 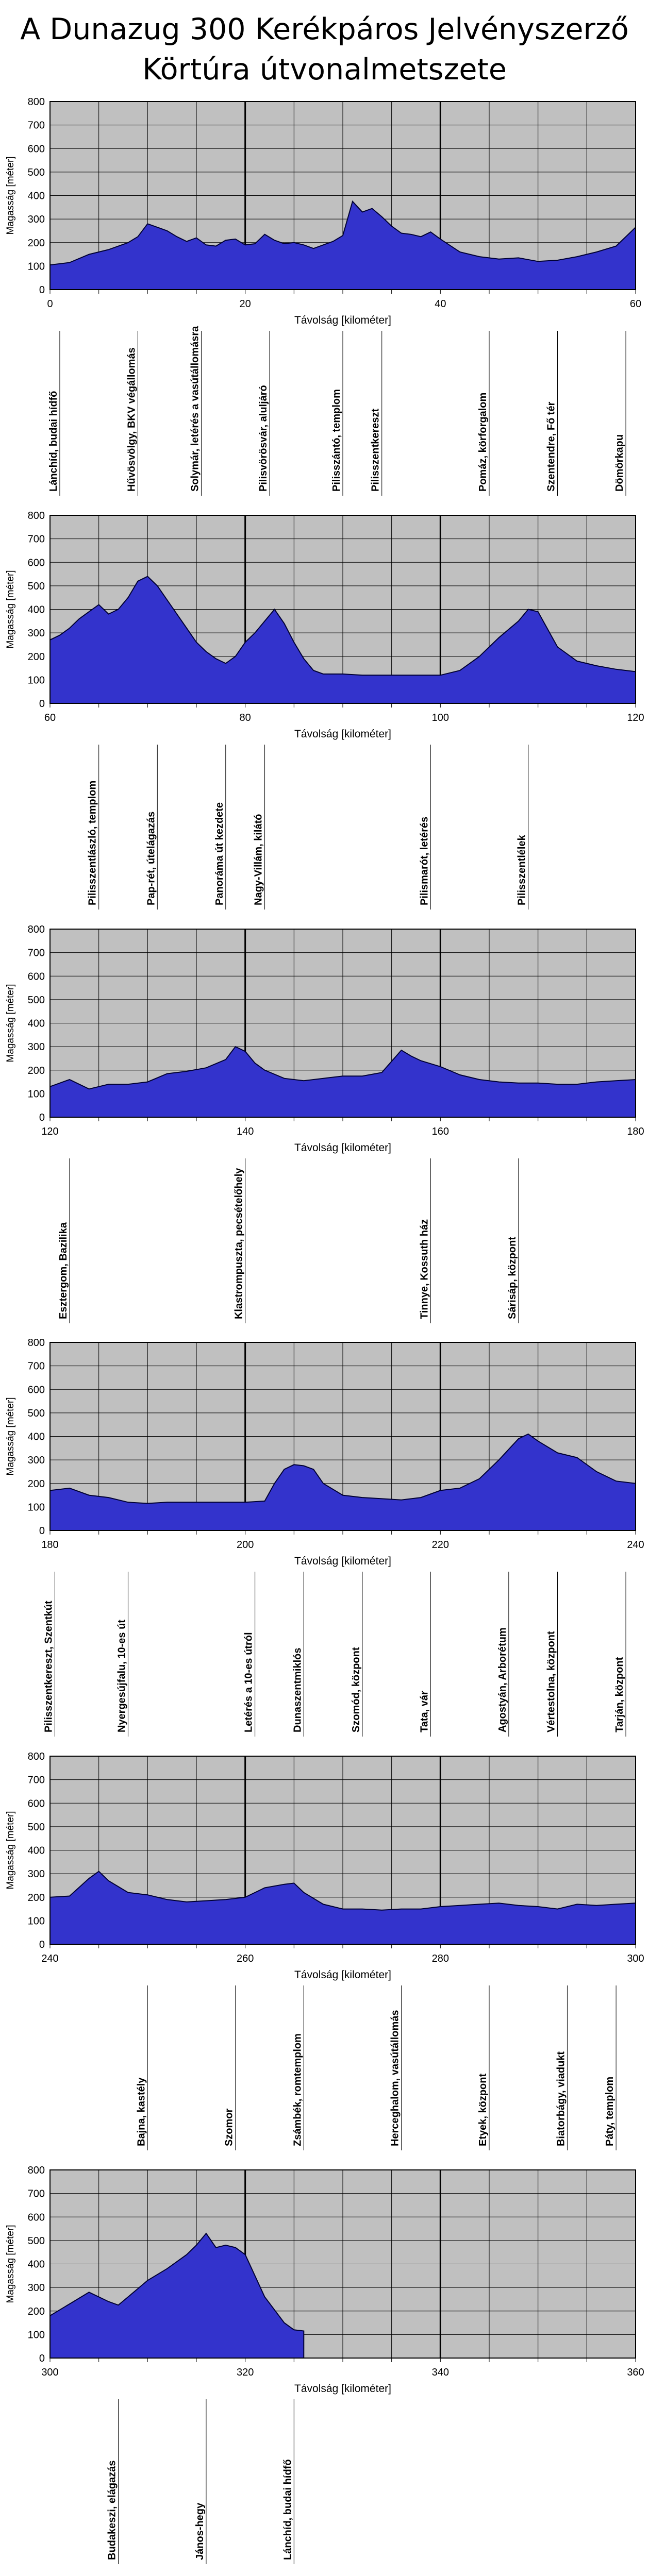 What do you see at coordinates (263, 438) in the screenshot?
I see `waypoint-label: Pilisvörösvár, aluljáró` at bounding box center [263, 438].